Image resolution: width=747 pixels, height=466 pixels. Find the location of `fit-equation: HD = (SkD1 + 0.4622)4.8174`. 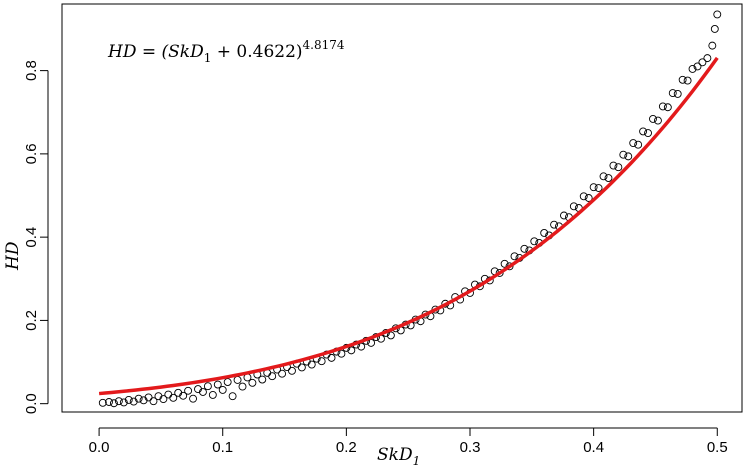

fit-equation: HD = (SkD1 + 0.4622)4.8174 is located at coordinates (226, 51).